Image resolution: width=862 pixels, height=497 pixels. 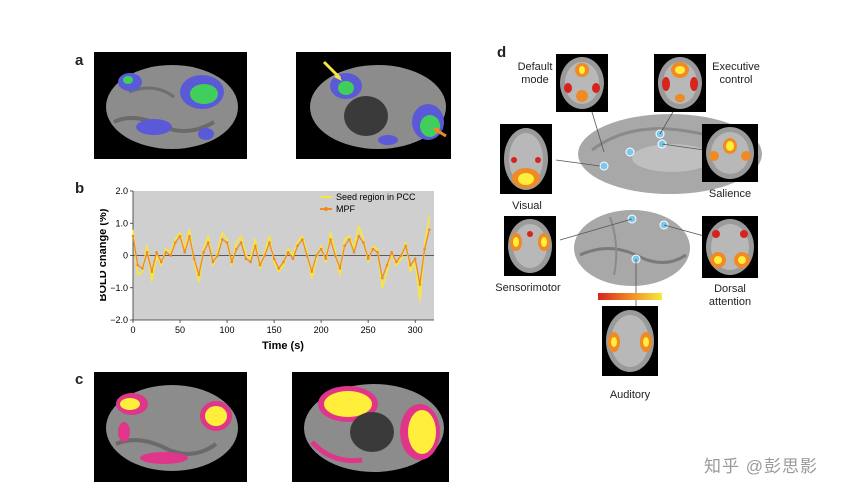 What do you see at coordinates (121, 223) in the screenshot?
I see `y-tick-label: 1.0` at bounding box center [121, 223].